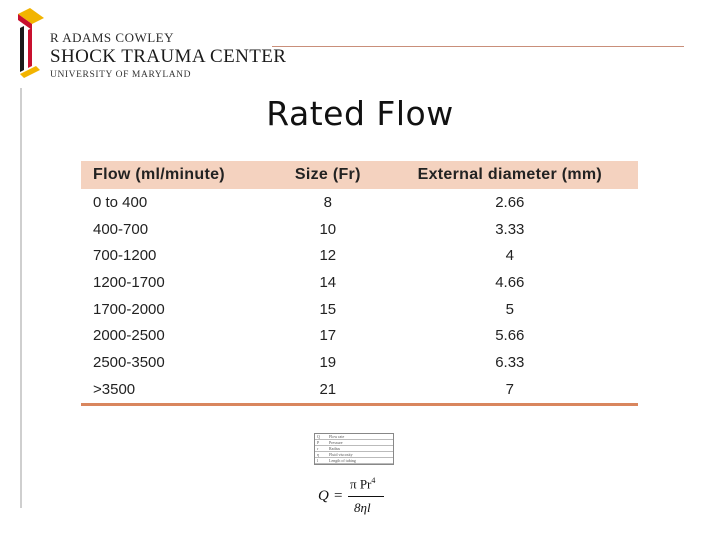  What do you see at coordinates (359, 255) in the screenshot?
I see `table-row: 700-1200 12 4` at bounding box center [359, 255].